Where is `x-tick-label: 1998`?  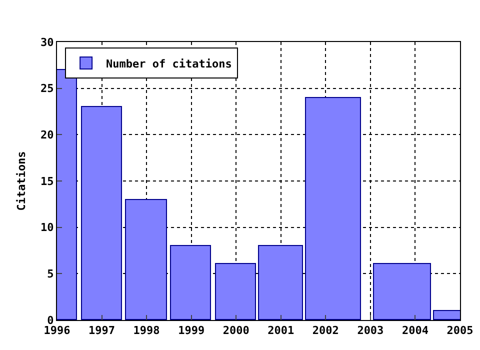
x-tick-label: 1998 is located at coordinates (146, 331).